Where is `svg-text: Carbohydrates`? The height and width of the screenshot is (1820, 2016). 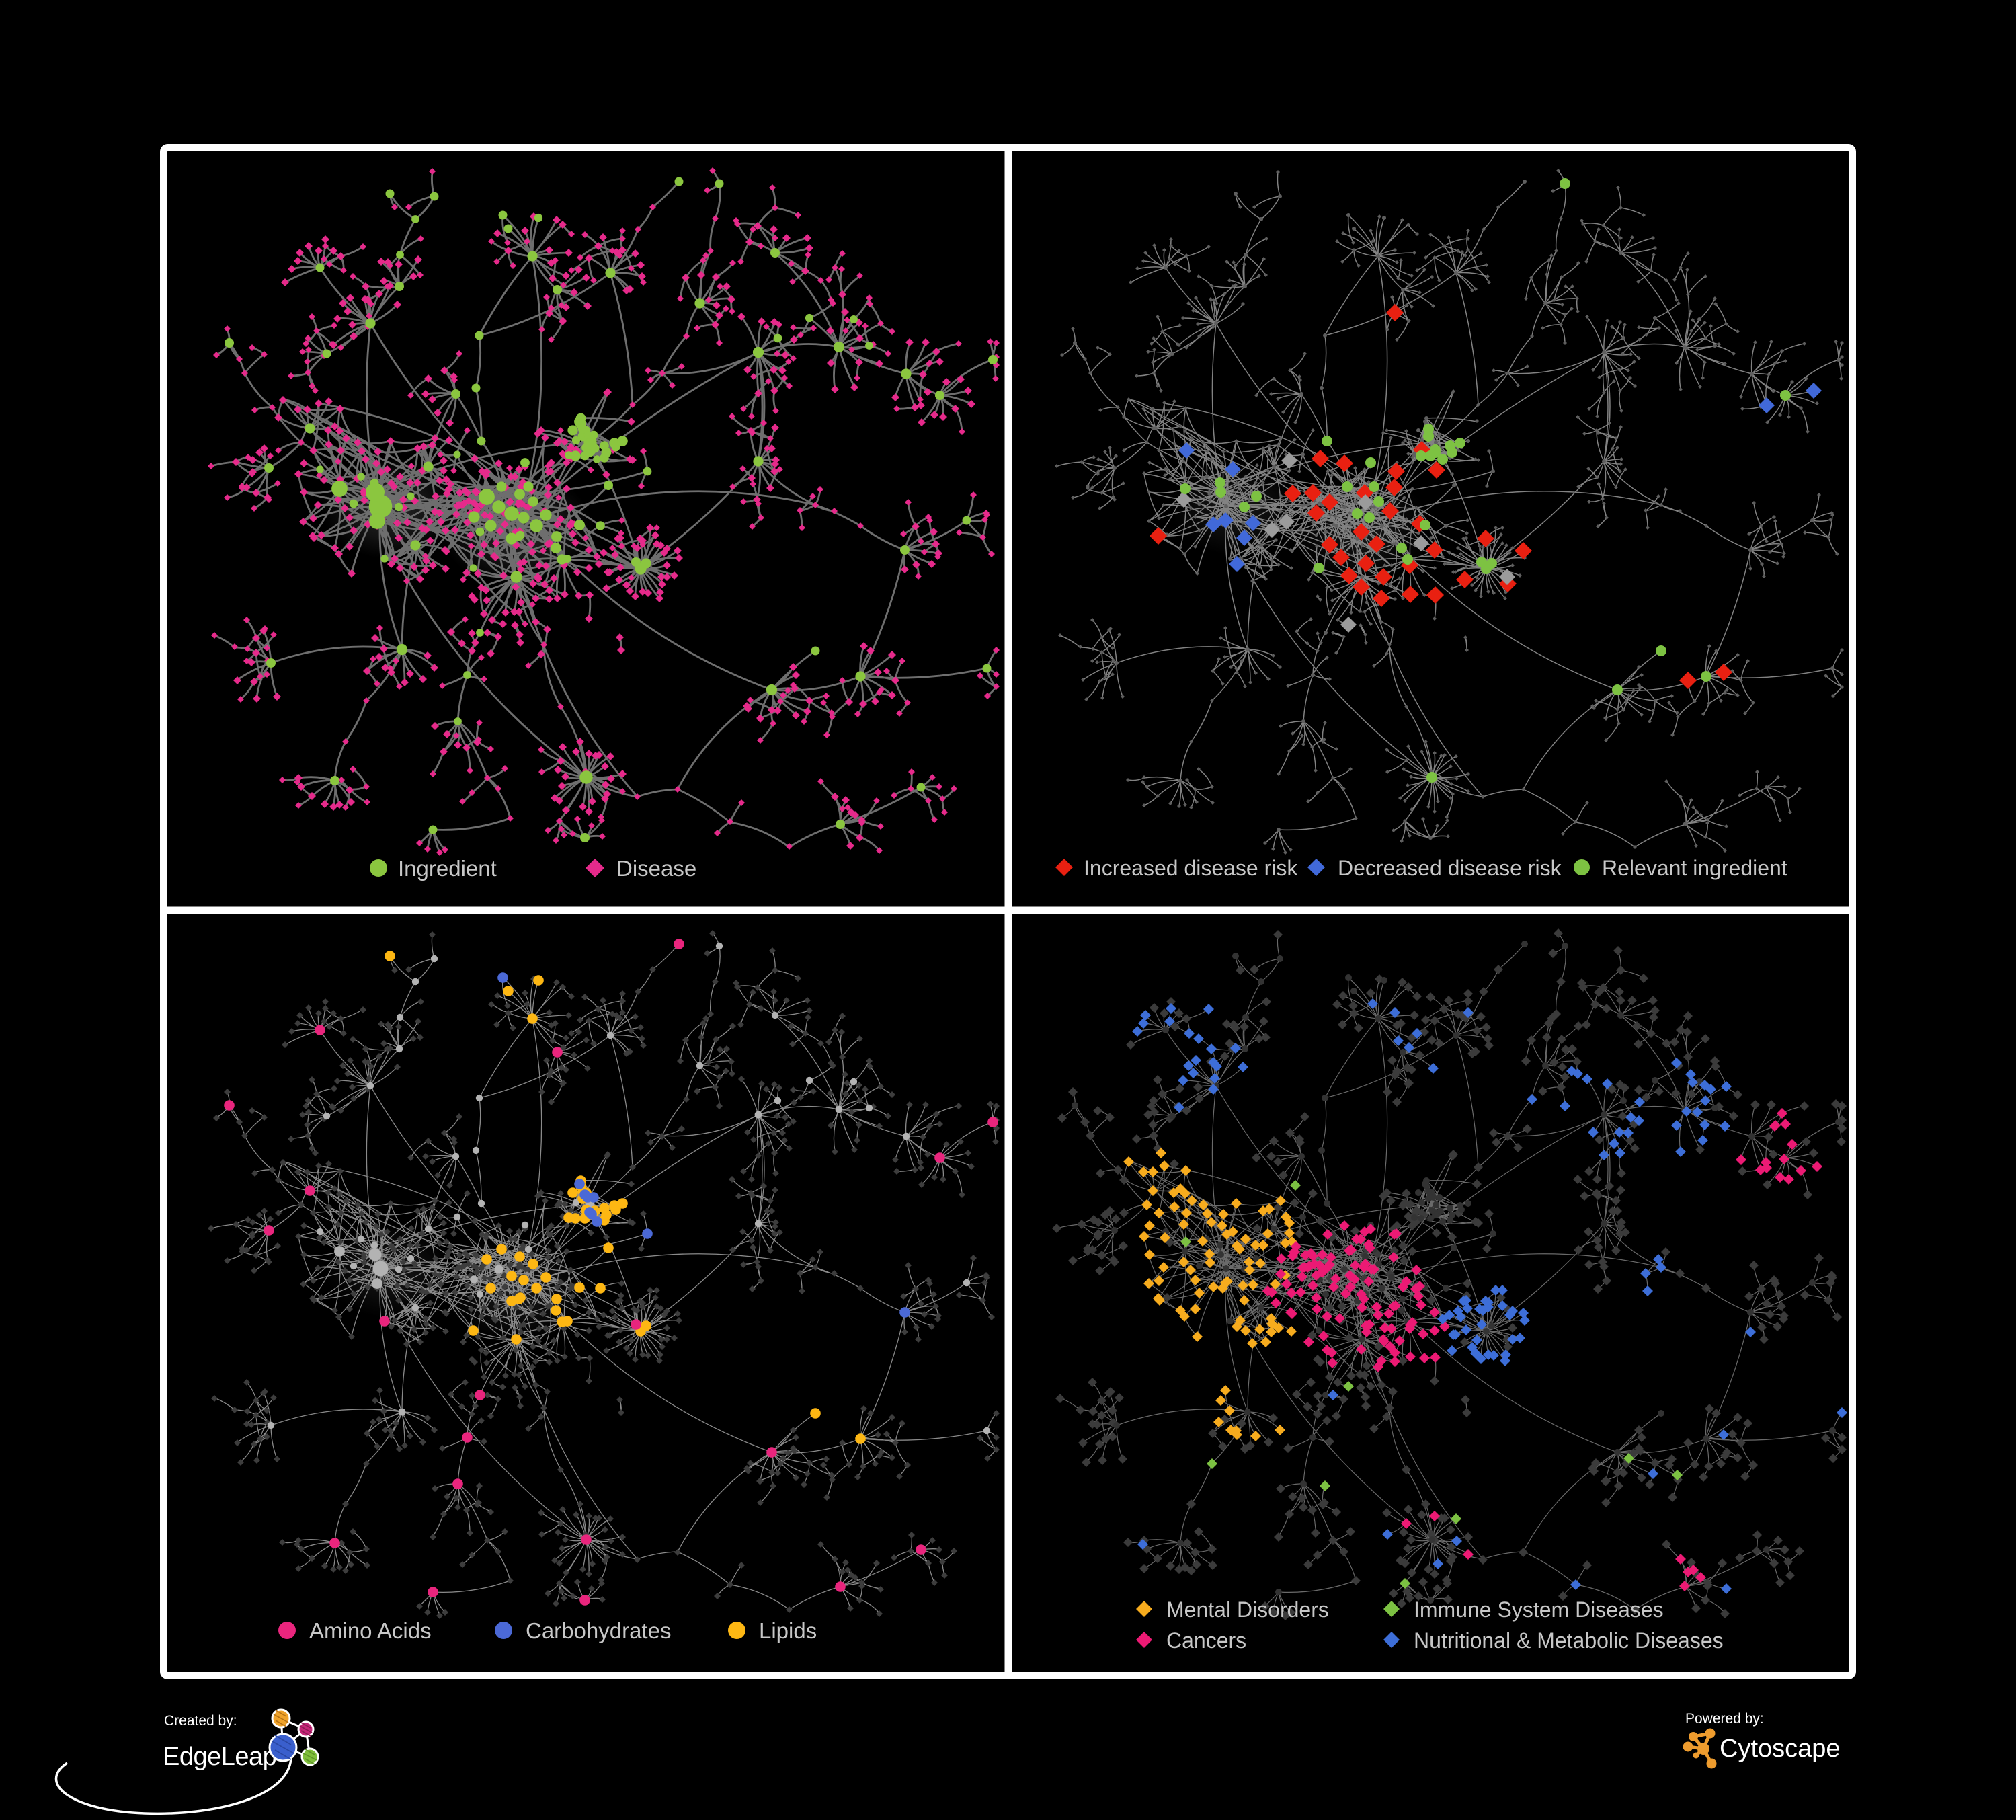 svg-text: Carbohydrates is located at coordinates (598, 1630).